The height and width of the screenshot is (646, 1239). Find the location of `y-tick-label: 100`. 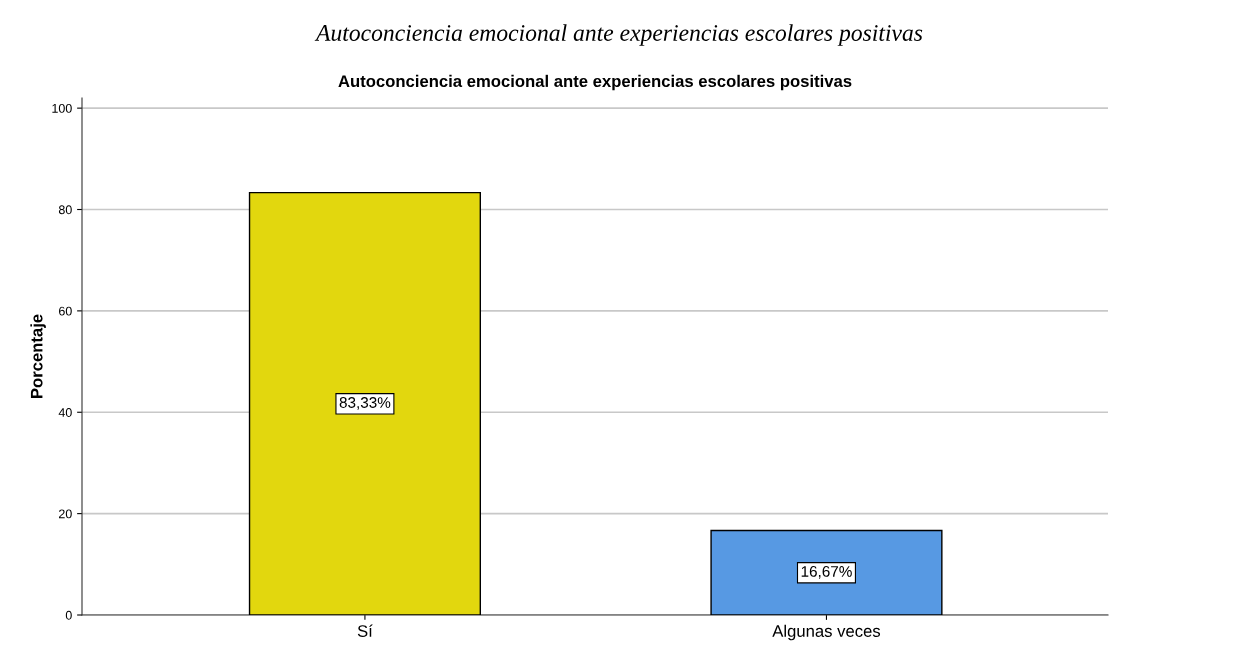

y-tick-label: 100 is located at coordinates (62, 108).